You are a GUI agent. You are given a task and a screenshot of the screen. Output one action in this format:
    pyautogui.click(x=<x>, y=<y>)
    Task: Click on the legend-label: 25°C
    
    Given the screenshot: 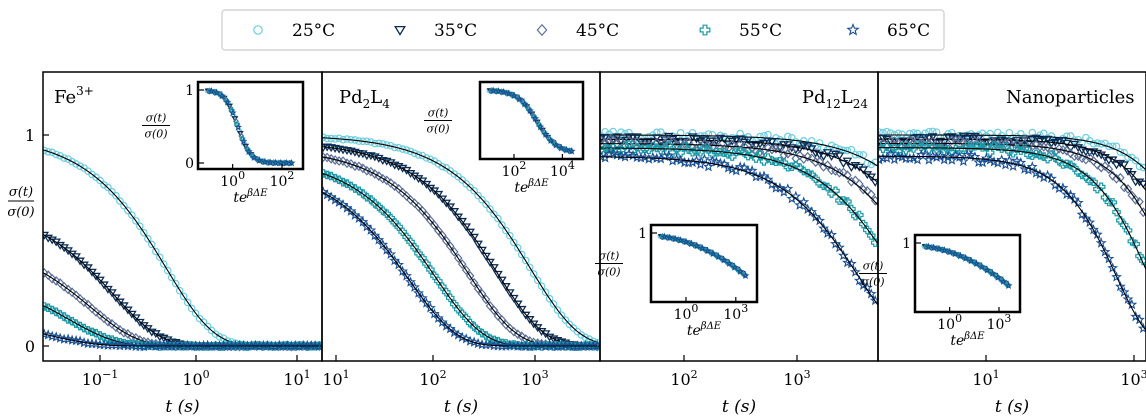 What is the action you would take?
    pyautogui.click(x=313, y=31)
    